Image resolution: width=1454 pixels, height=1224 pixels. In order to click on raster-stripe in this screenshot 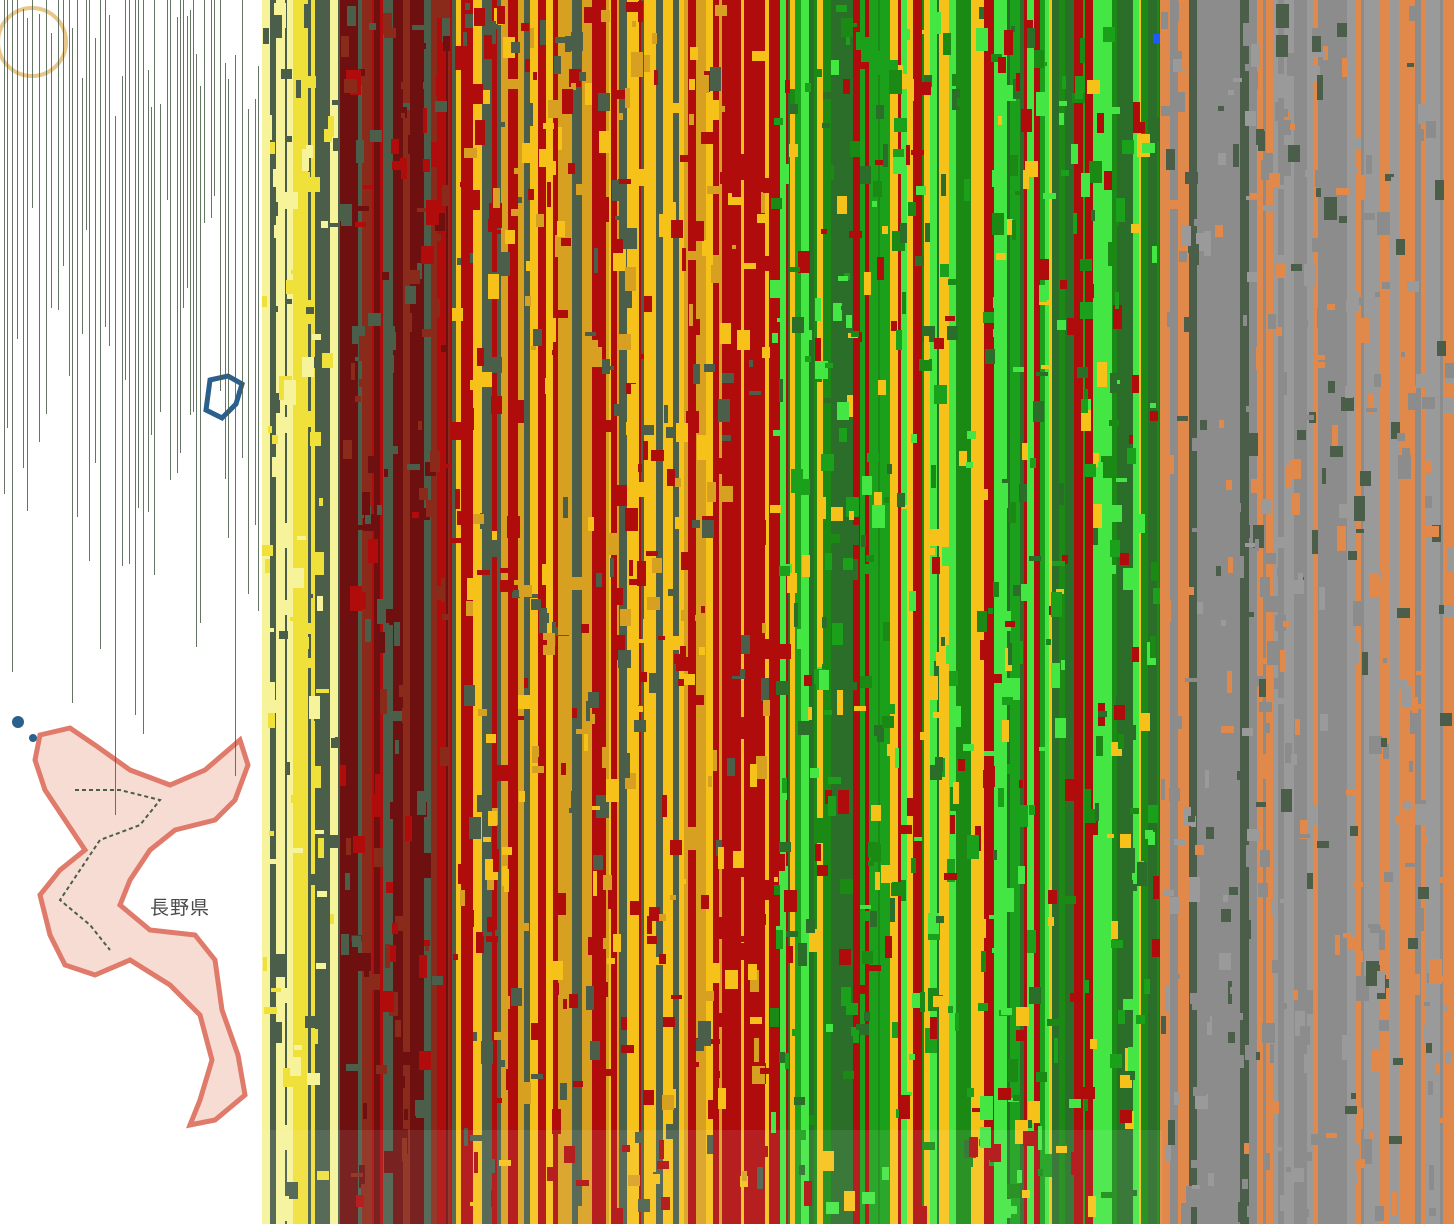, I will do `click(138, 254)`.